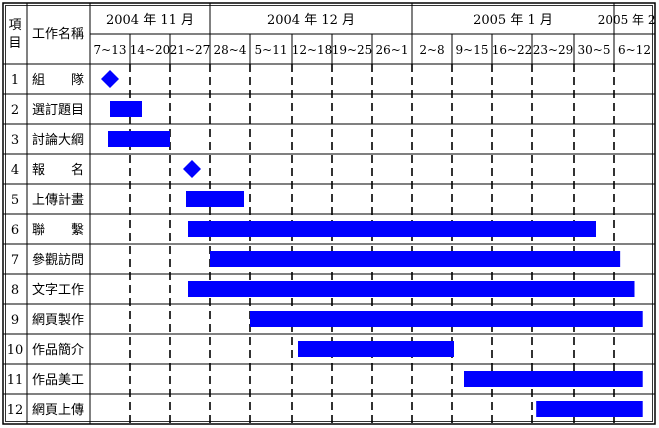  What do you see at coordinates (15, 350) in the screenshot?
I see `task-number: 10` at bounding box center [15, 350].